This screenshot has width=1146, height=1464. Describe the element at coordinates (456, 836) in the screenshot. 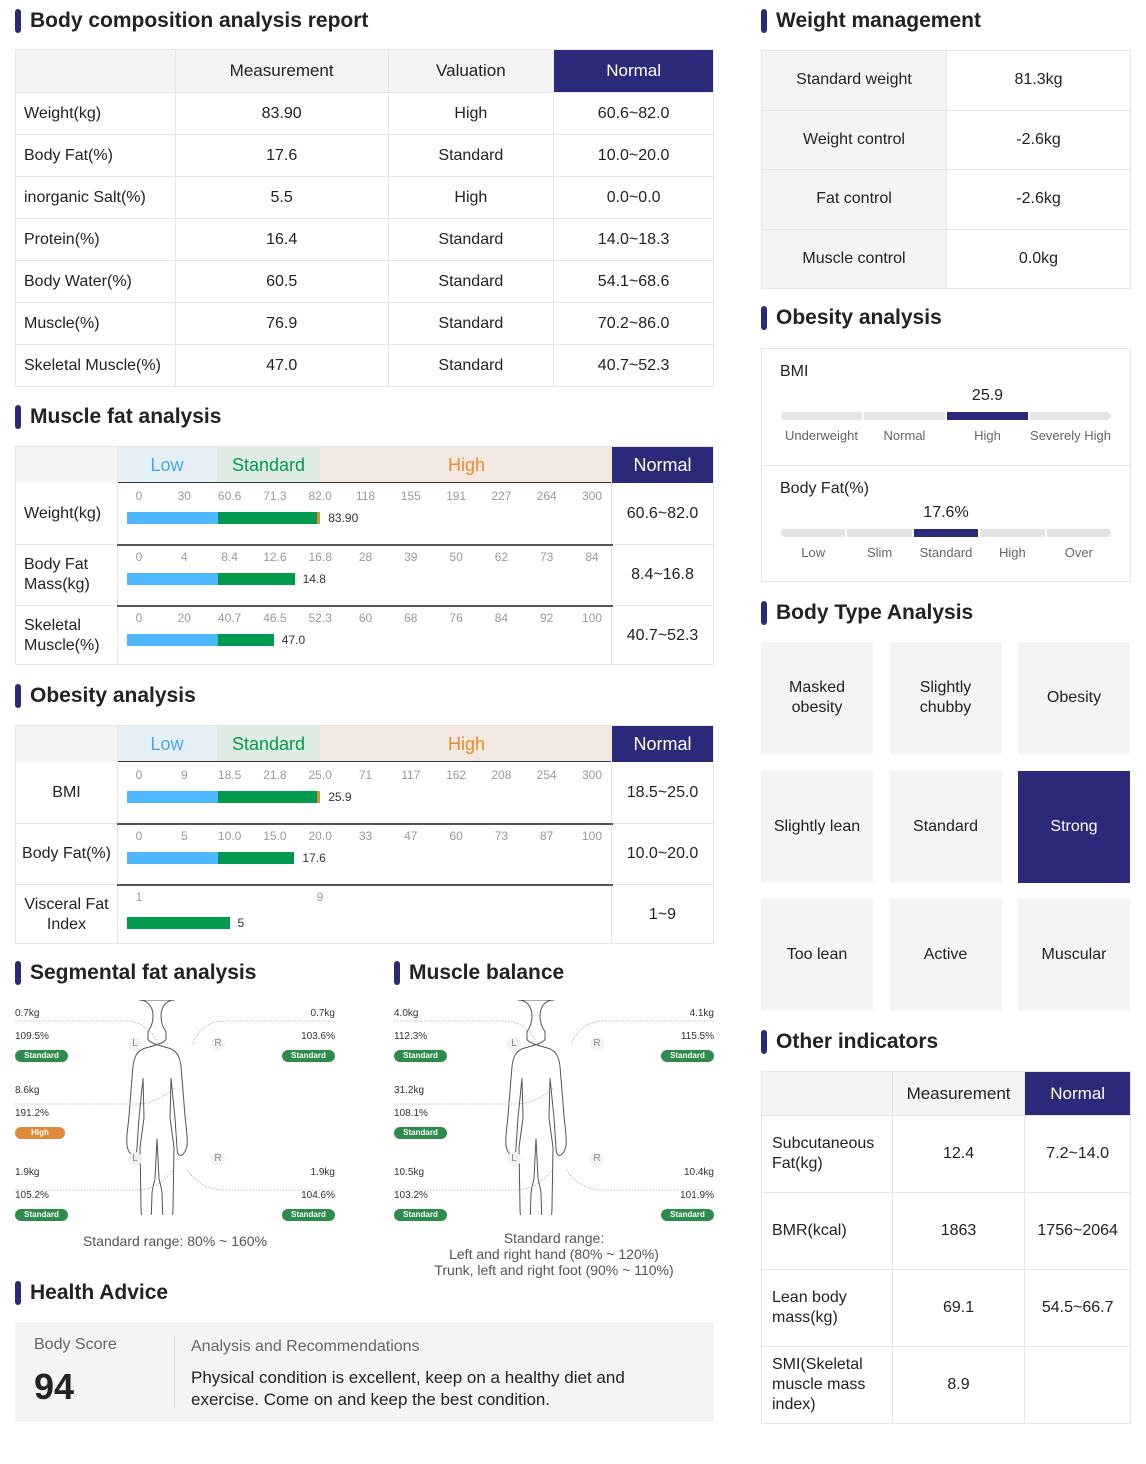

I see `tick-label: 60` at that location.